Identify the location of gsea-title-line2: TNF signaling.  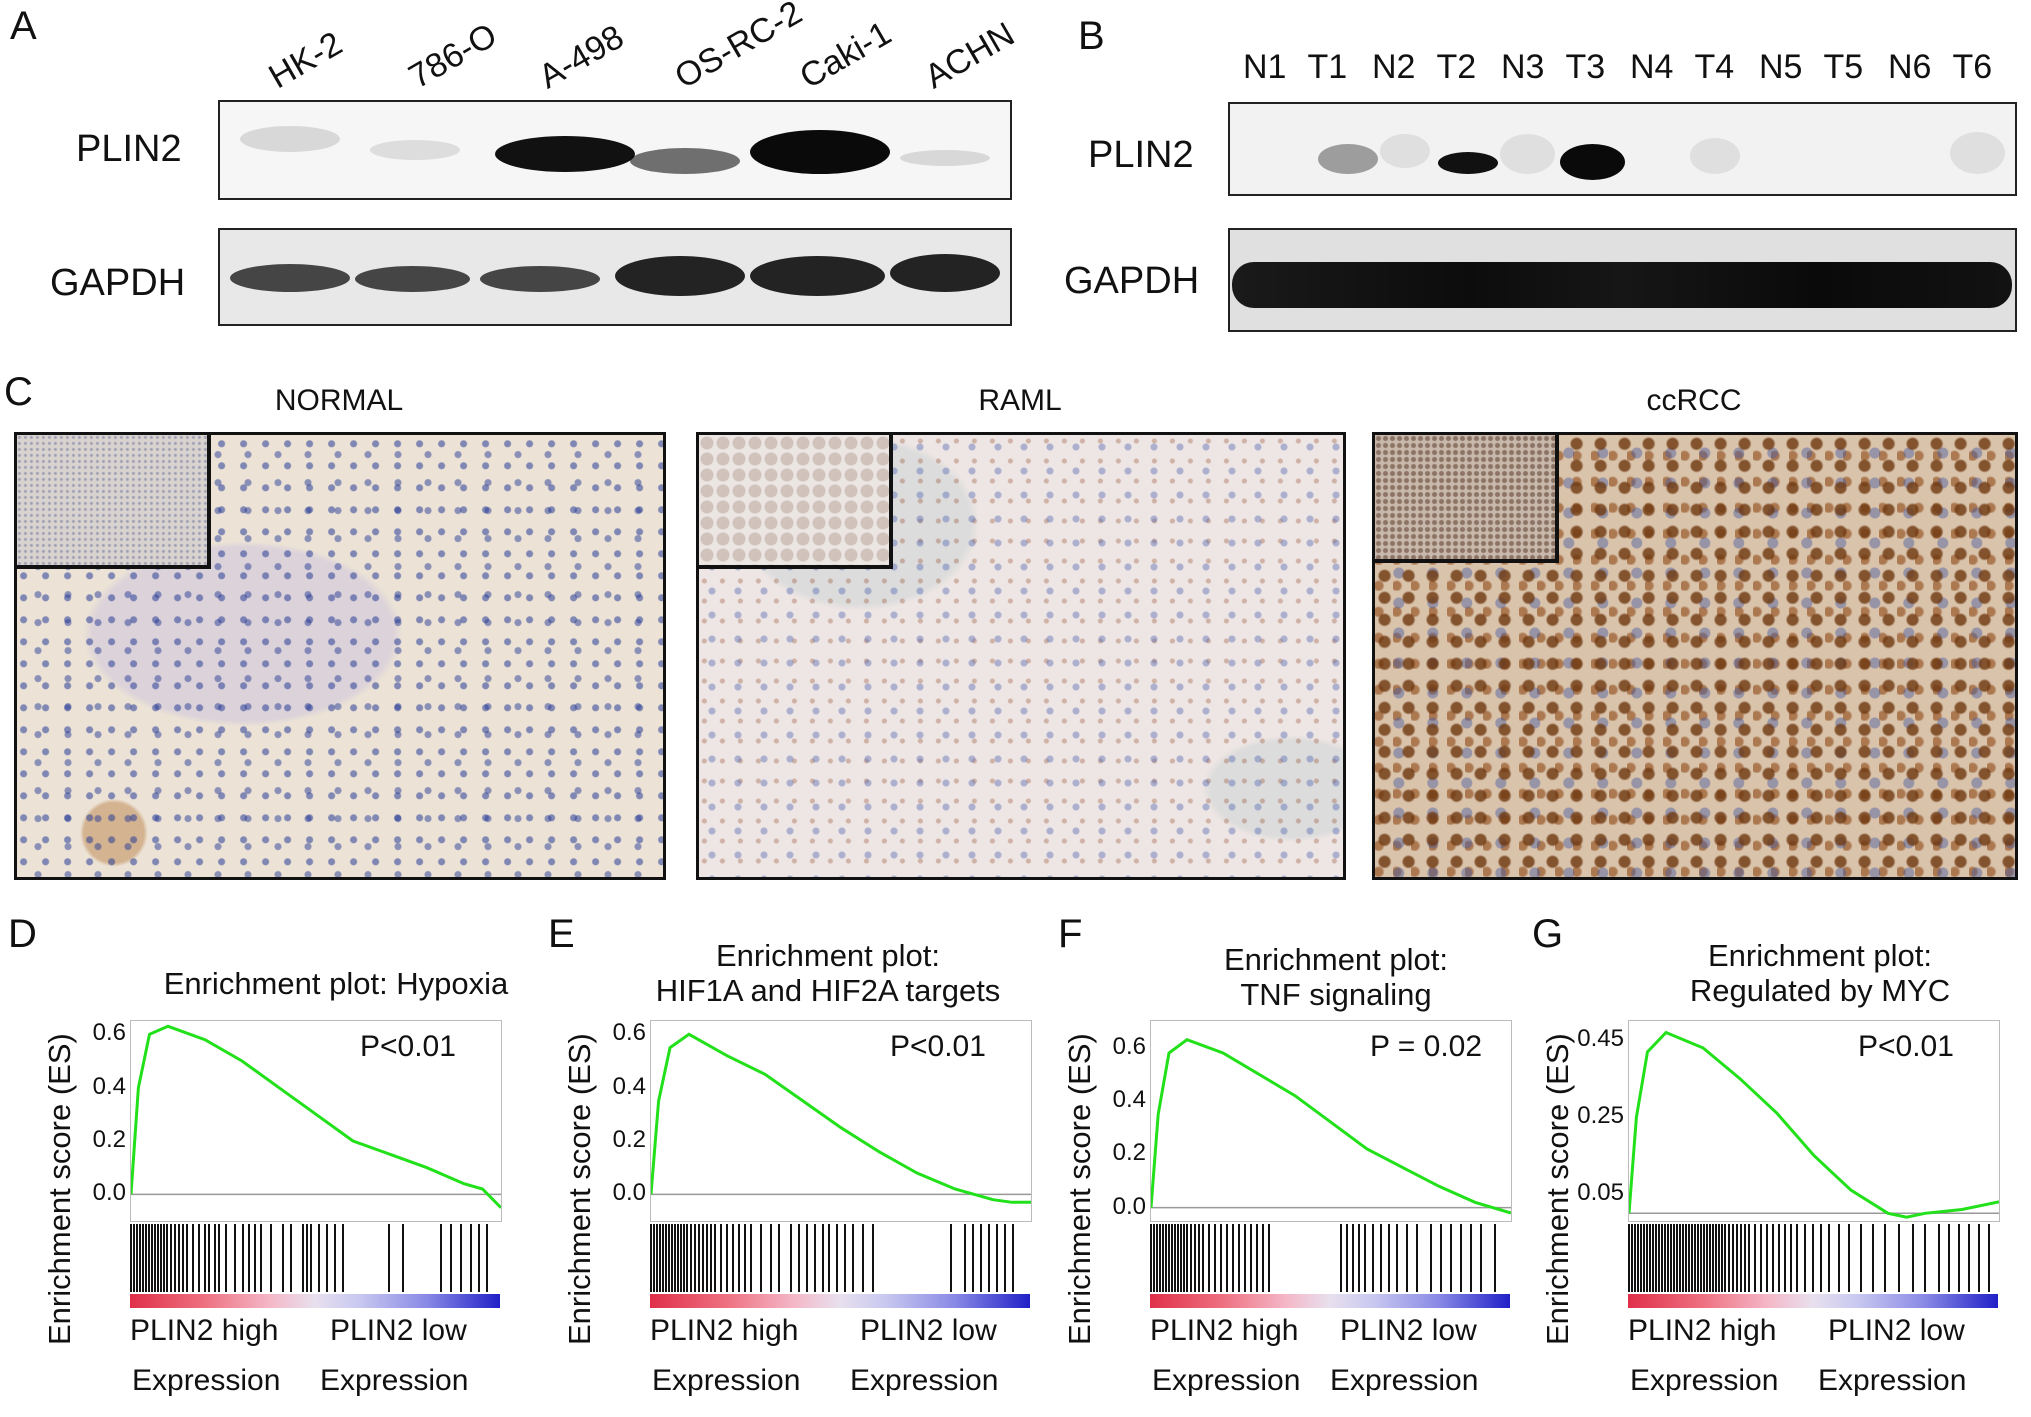
(1336, 994).